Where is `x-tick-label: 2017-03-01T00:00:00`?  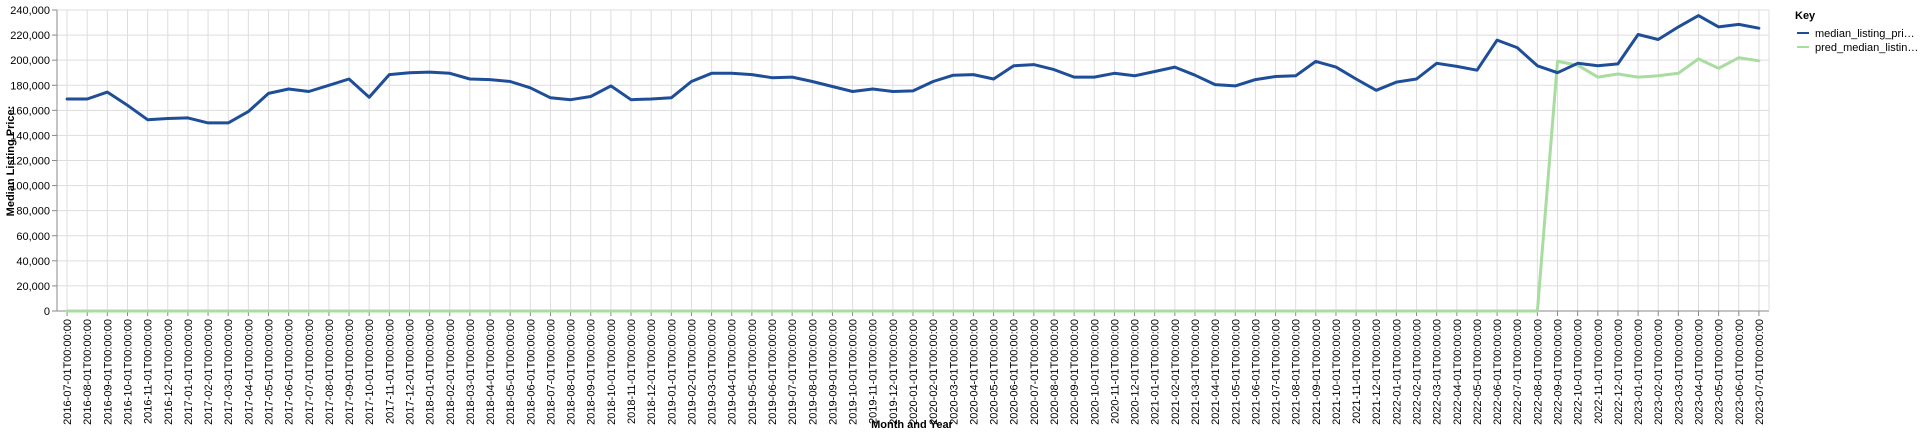 x-tick-label: 2017-03-01T00:00:00 is located at coordinates (229, 372).